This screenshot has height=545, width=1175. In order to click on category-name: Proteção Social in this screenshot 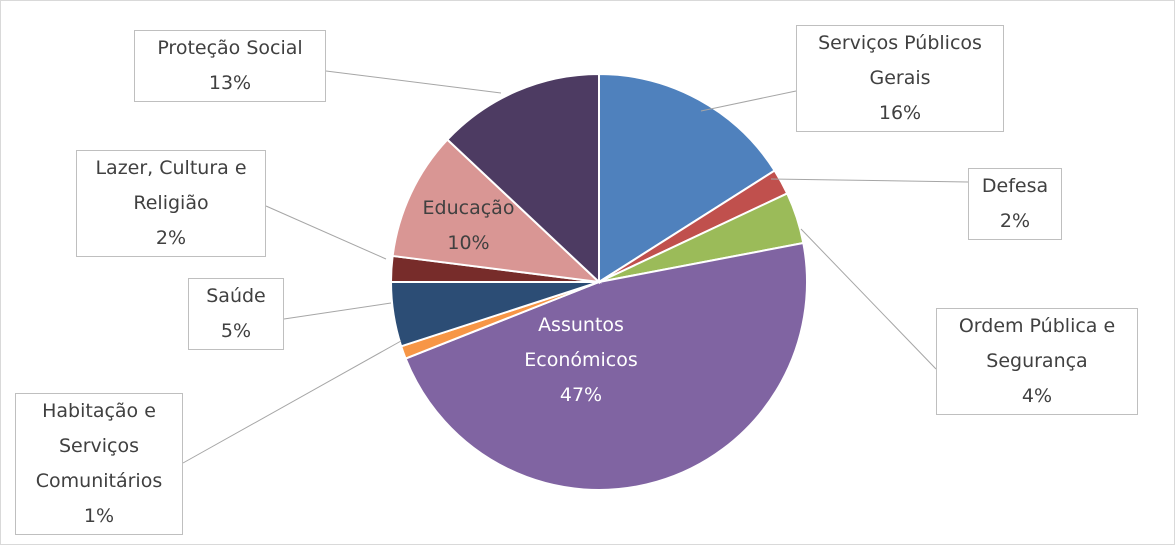, I will do `click(230, 48)`.